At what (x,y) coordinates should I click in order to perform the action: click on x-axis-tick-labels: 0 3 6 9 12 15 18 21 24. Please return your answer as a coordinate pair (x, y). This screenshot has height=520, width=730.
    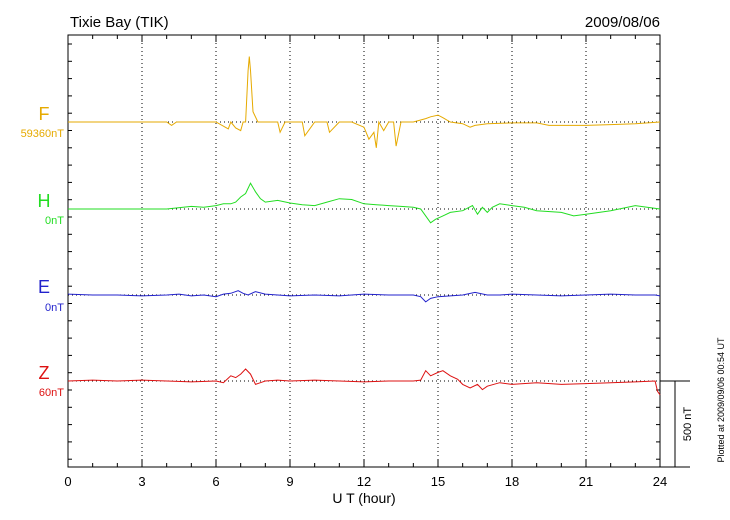
    Looking at the image, I should click on (365, 481).